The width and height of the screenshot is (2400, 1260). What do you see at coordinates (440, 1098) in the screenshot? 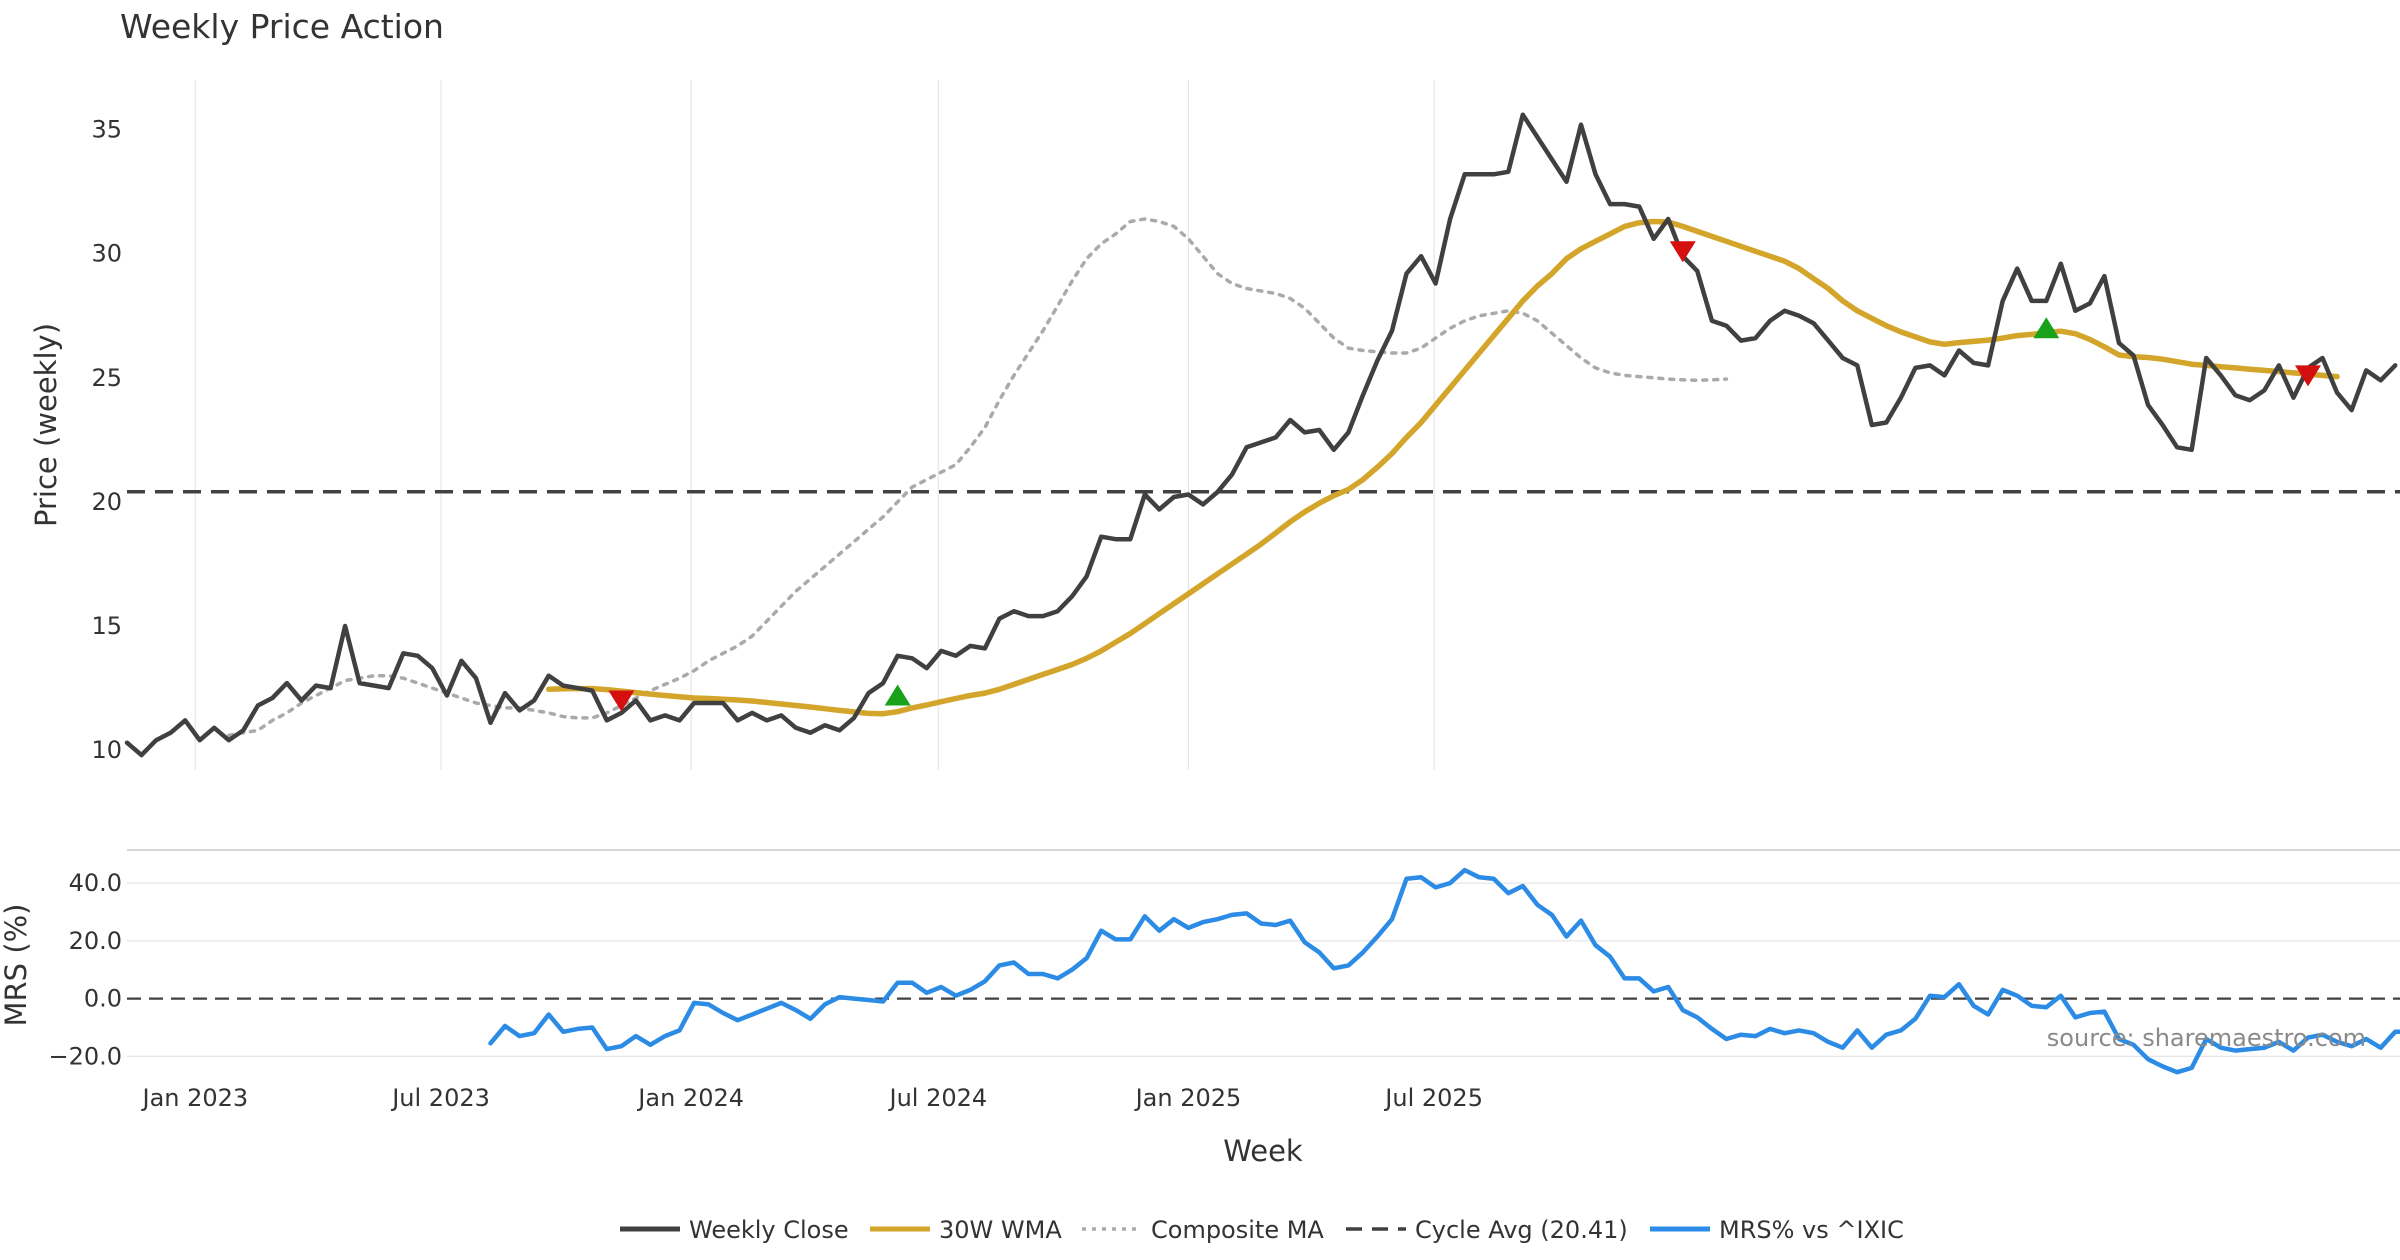
I see `x-tick-label: Jul 2023` at bounding box center [440, 1098].